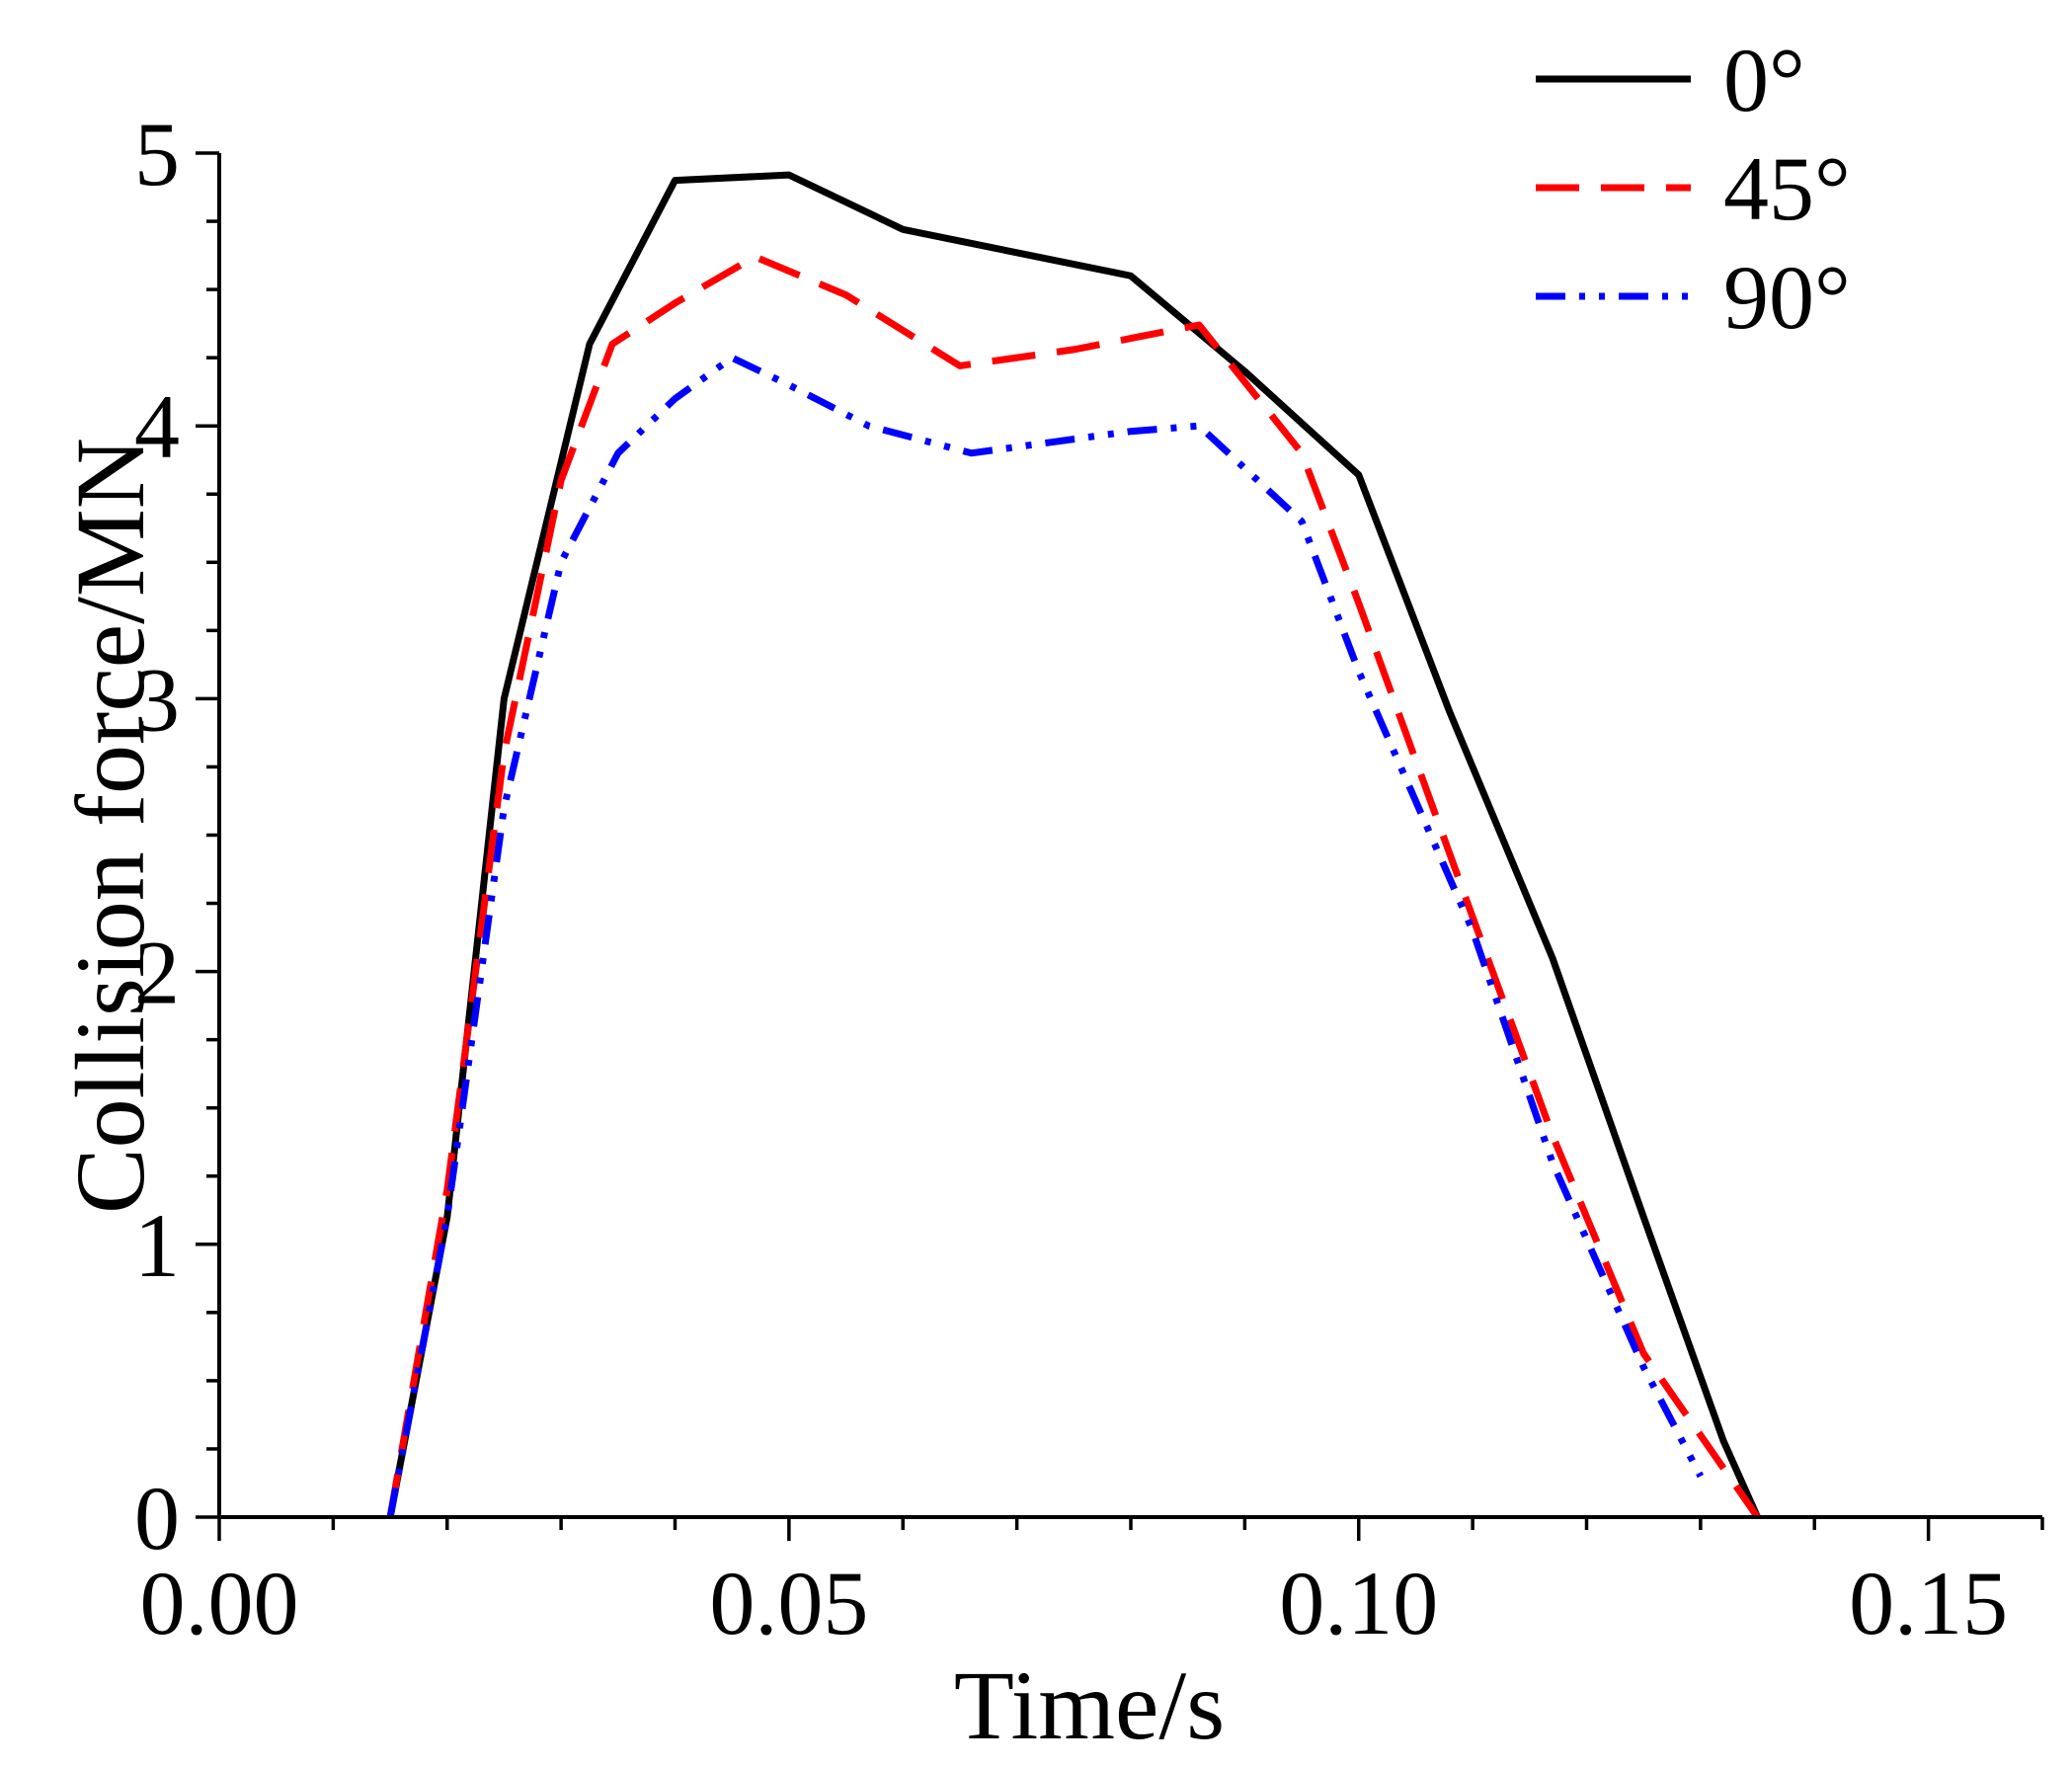  Describe the element at coordinates (110, 826) in the screenshot. I see `y-axis-title: Collision force/MN` at that location.